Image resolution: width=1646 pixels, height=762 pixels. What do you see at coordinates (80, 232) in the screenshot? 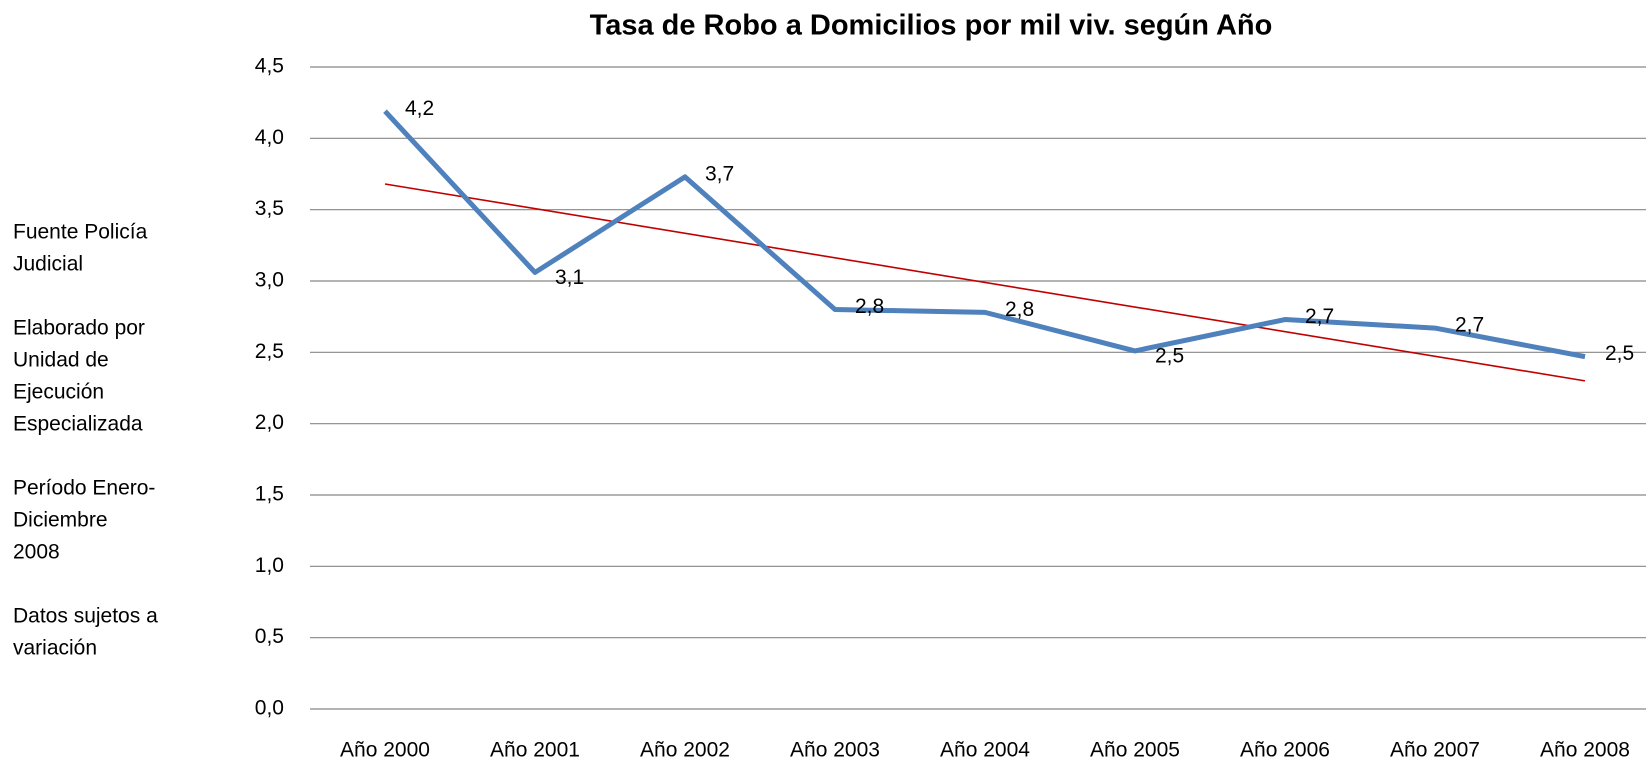
I see `note-text: Fuente Policía` at bounding box center [80, 232].